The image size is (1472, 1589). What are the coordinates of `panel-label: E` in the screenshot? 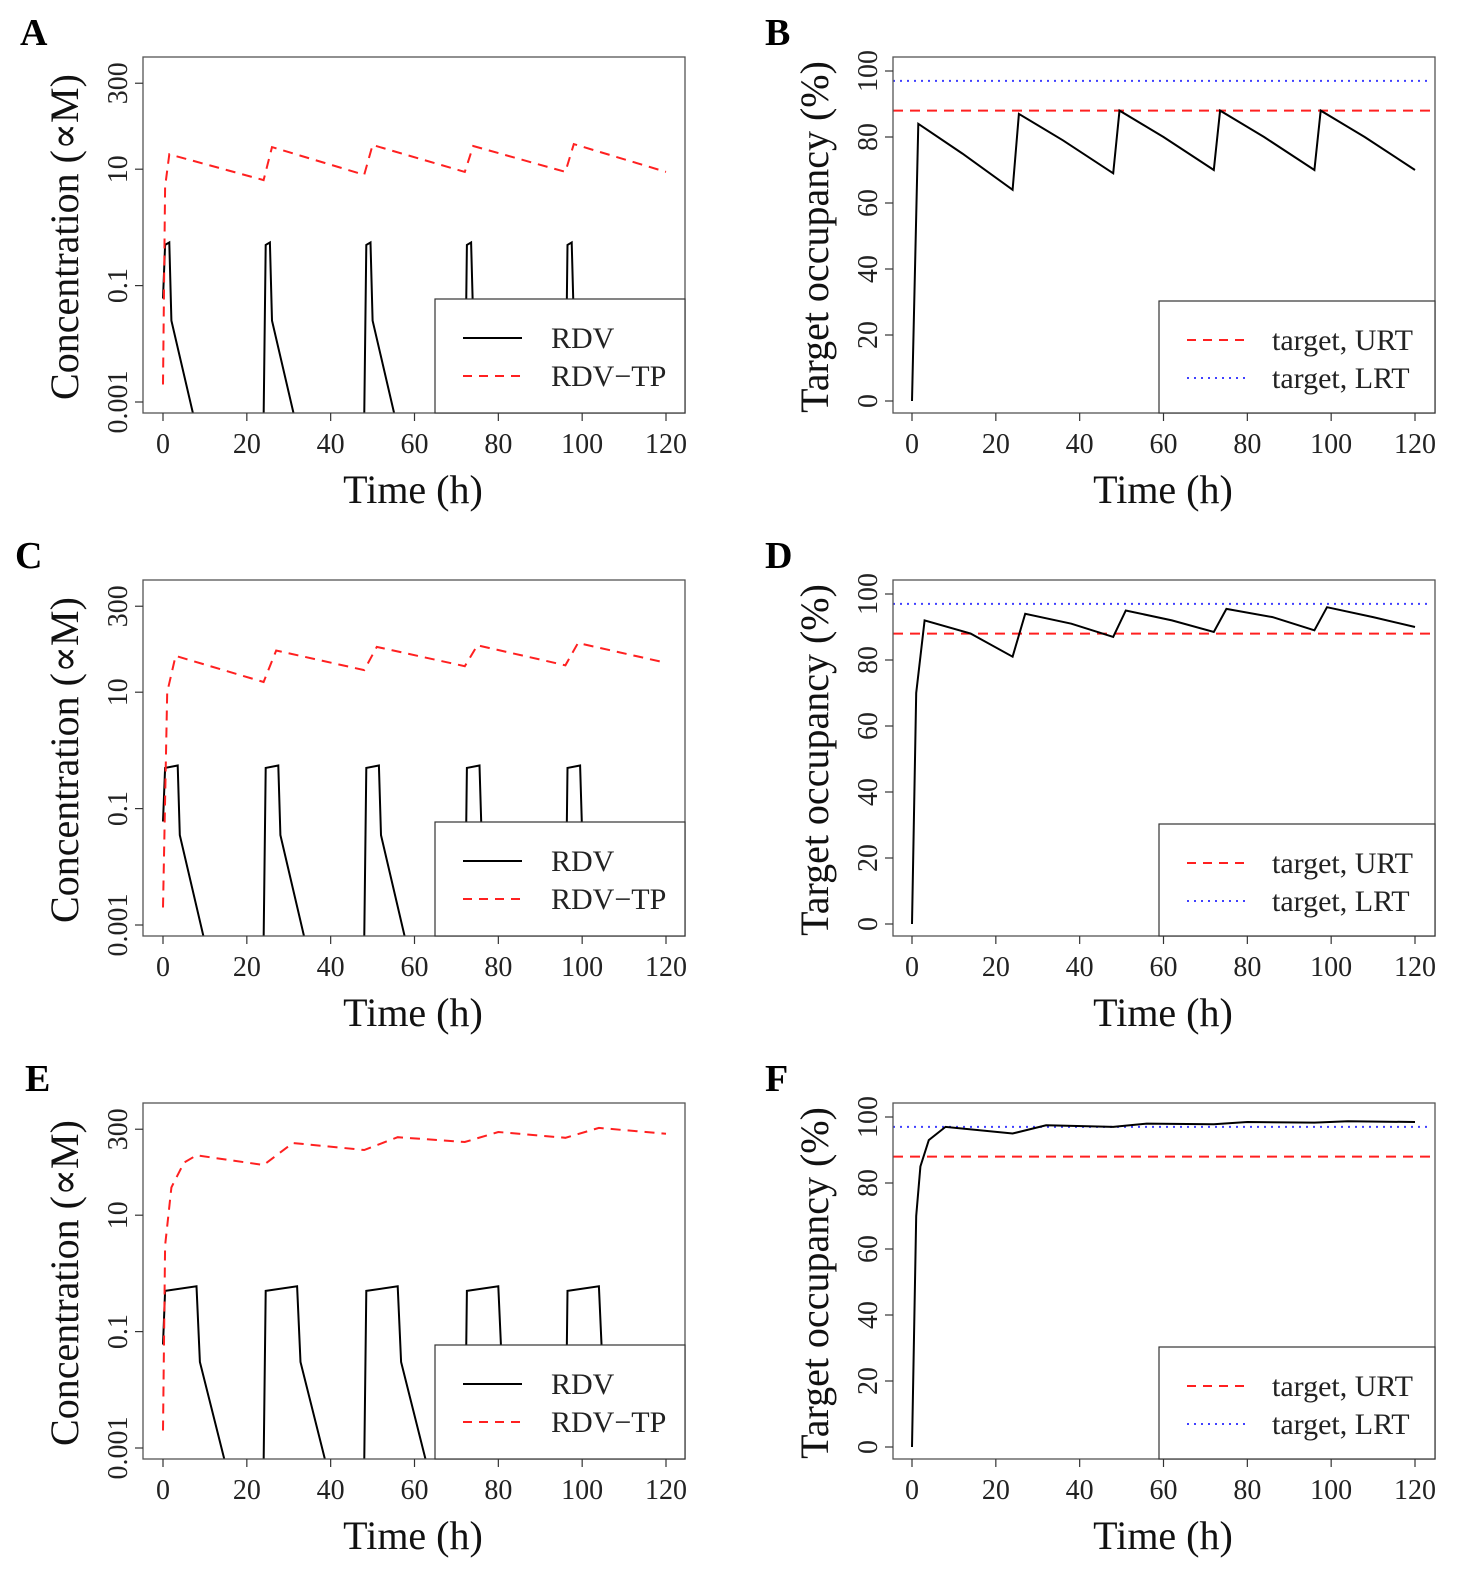 It's located at (37, 1079).